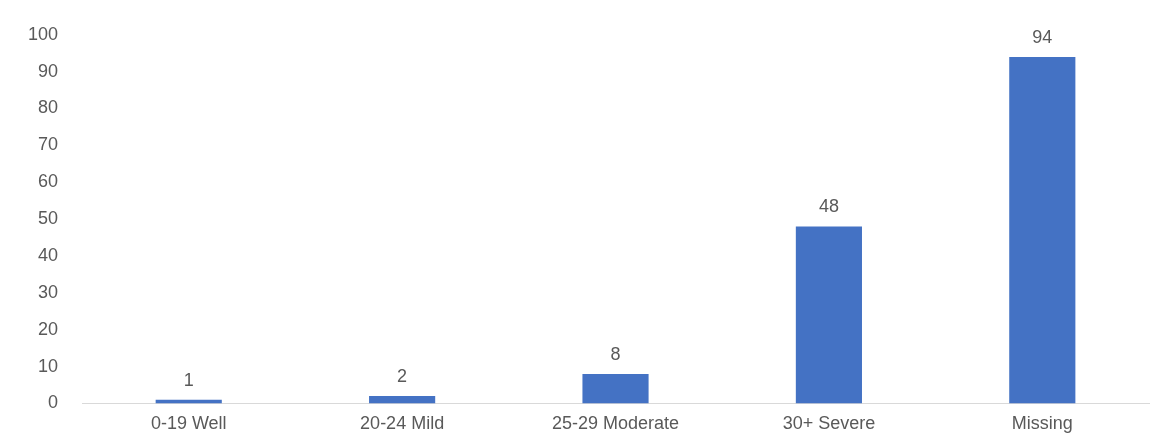 Image resolution: width=1157 pixels, height=445 pixels. What do you see at coordinates (43, 33) in the screenshot?
I see `y-tick-label: 100` at bounding box center [43, 33].